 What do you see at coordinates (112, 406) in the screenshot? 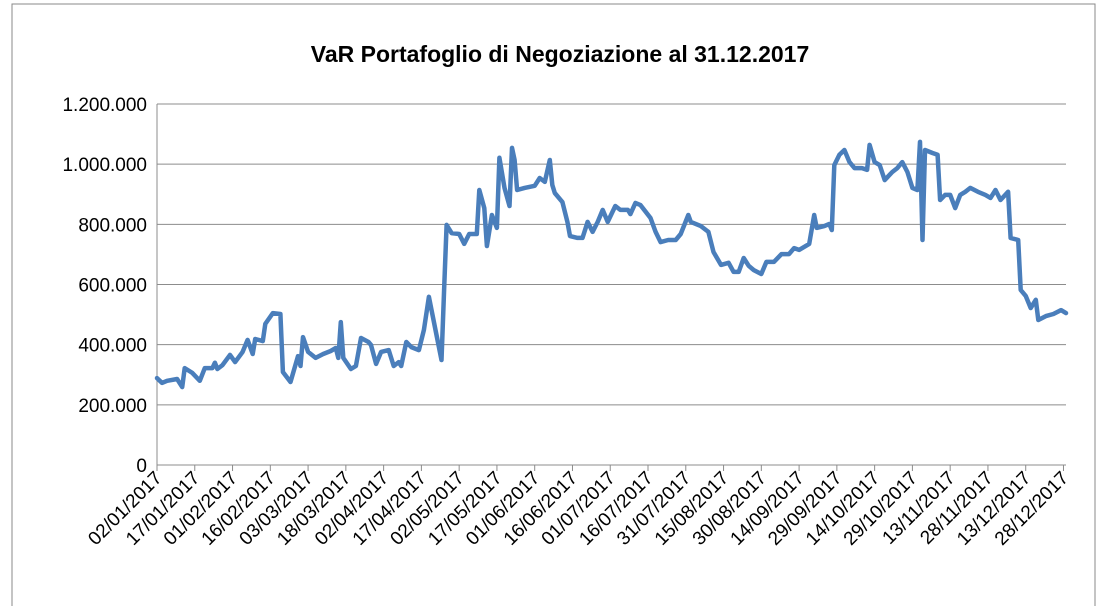
I see `y-tick-label: 200.000` at bounding box center [112, 406].